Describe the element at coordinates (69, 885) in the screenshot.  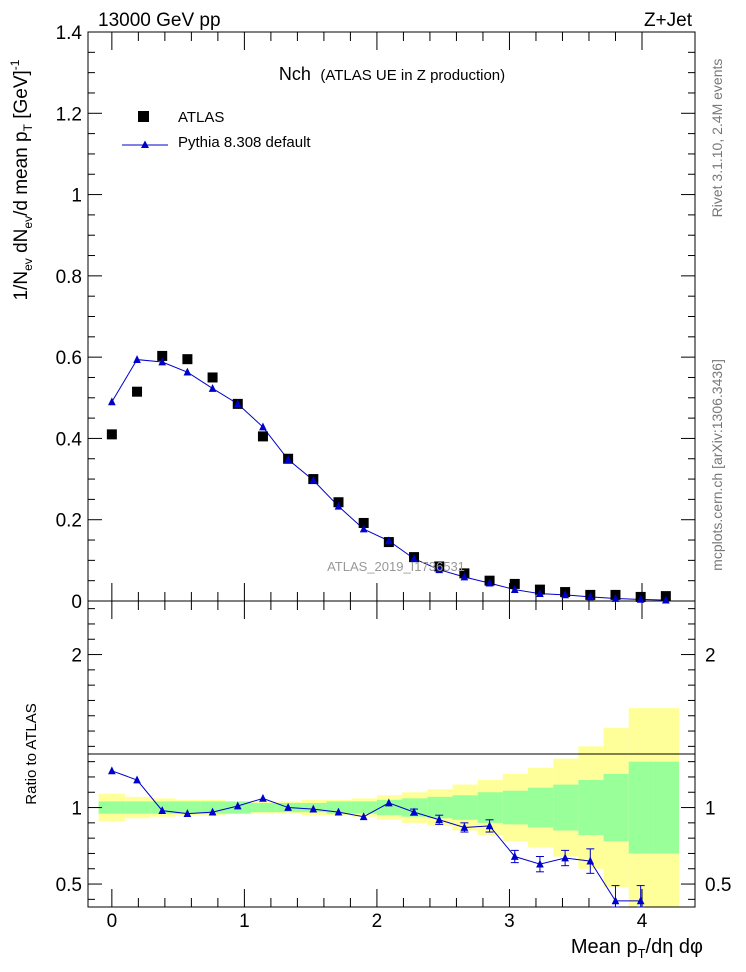
I see `ratio-y-tick-label: 0.5` at that location.